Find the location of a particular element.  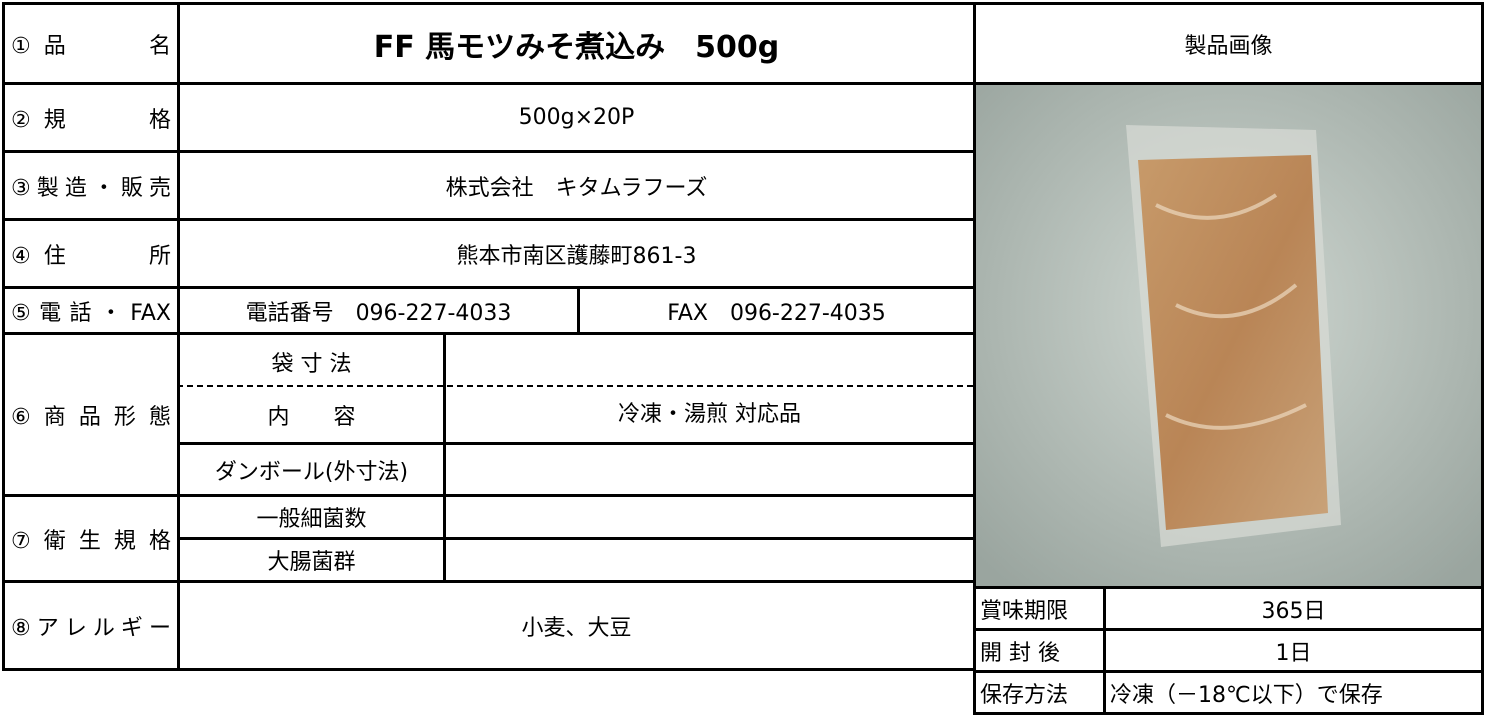

value-cell: 電話番号 096-227-4033 is located at coordinates (378, 310).